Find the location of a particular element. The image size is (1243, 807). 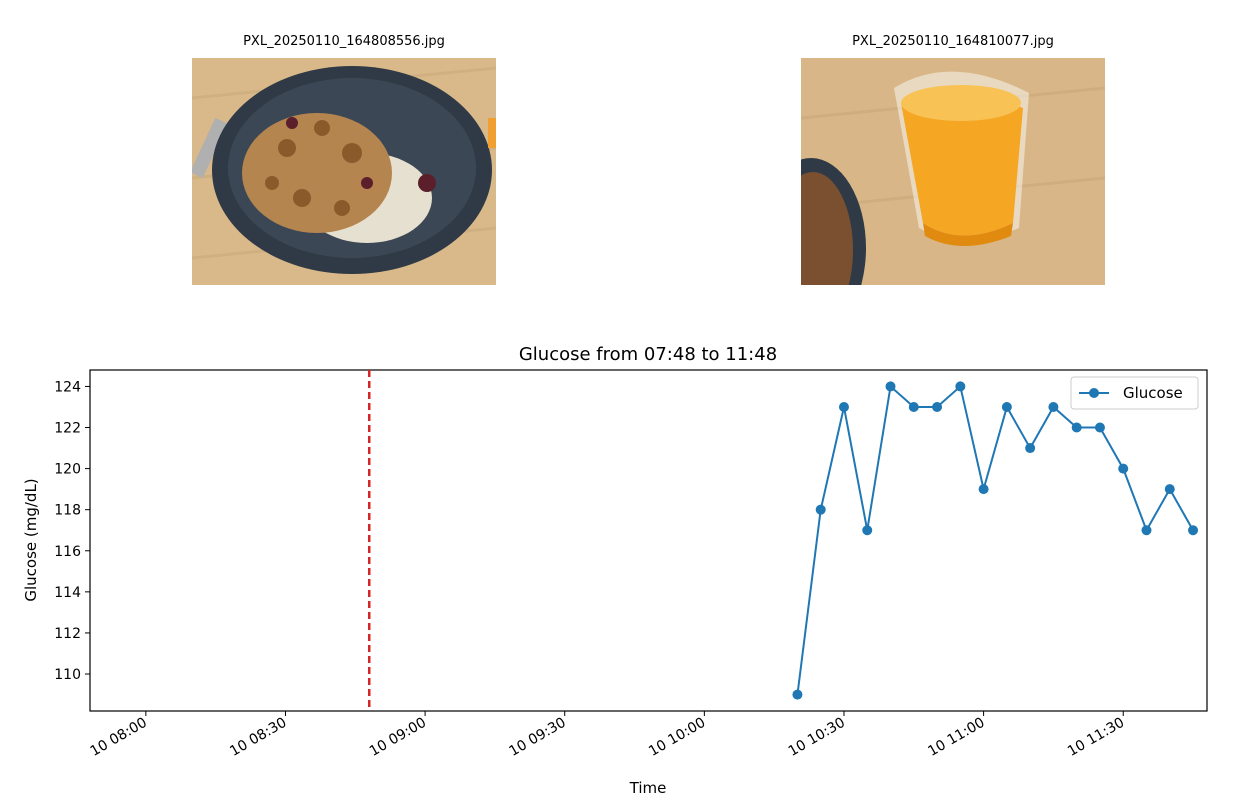

x-tick-label: 10 09:00 is located at coordinates (398, 737).